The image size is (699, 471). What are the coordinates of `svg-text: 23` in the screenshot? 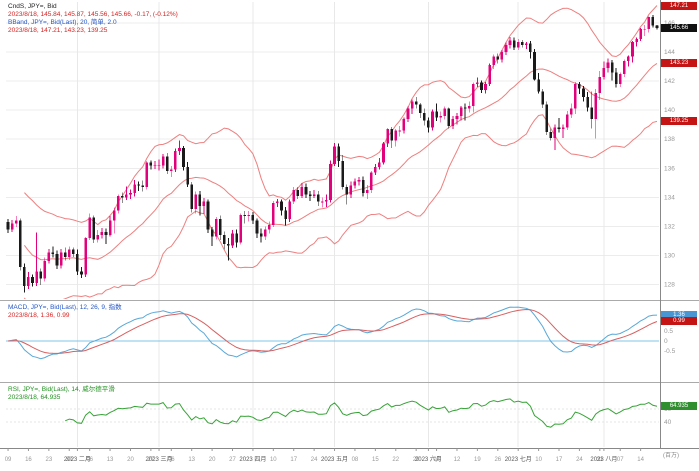 It's located at (49, 460).